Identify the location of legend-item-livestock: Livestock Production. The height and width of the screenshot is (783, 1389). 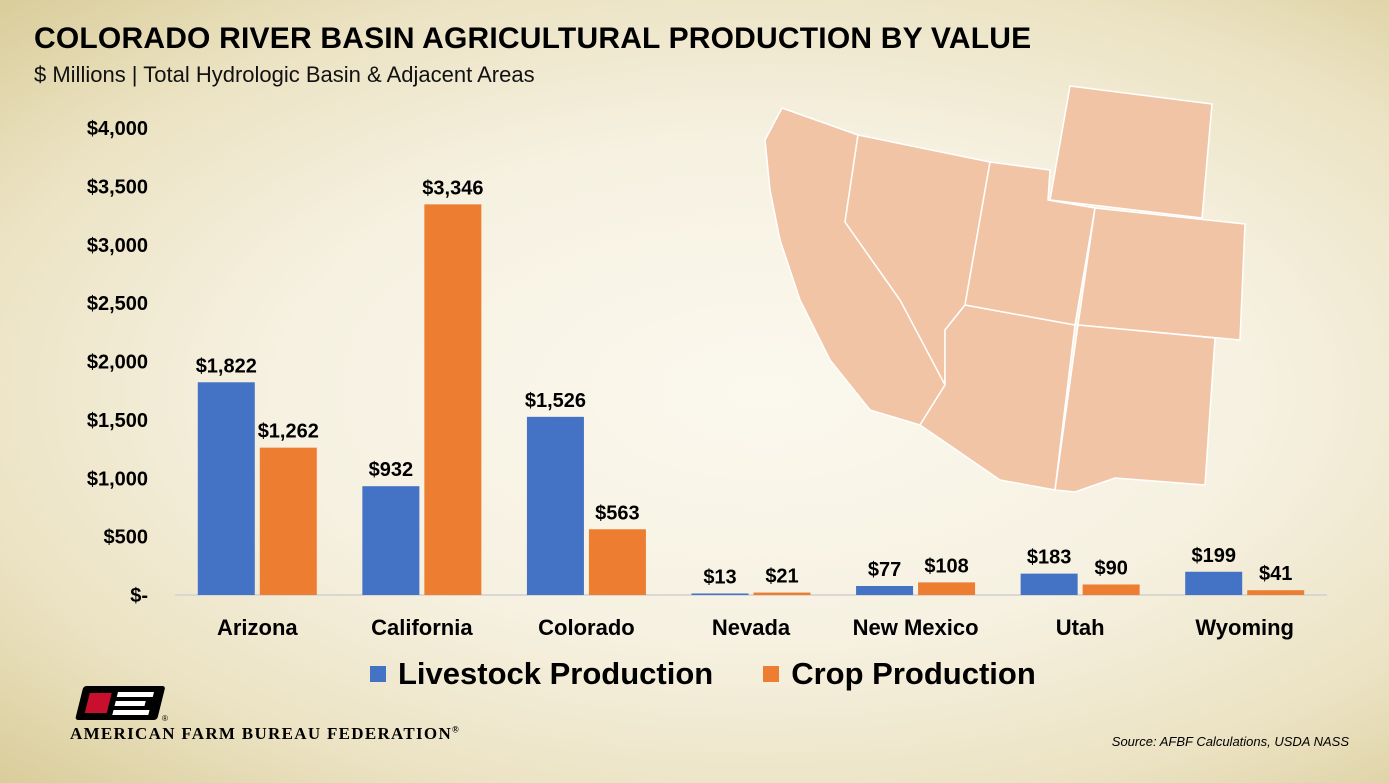
(541, 674).